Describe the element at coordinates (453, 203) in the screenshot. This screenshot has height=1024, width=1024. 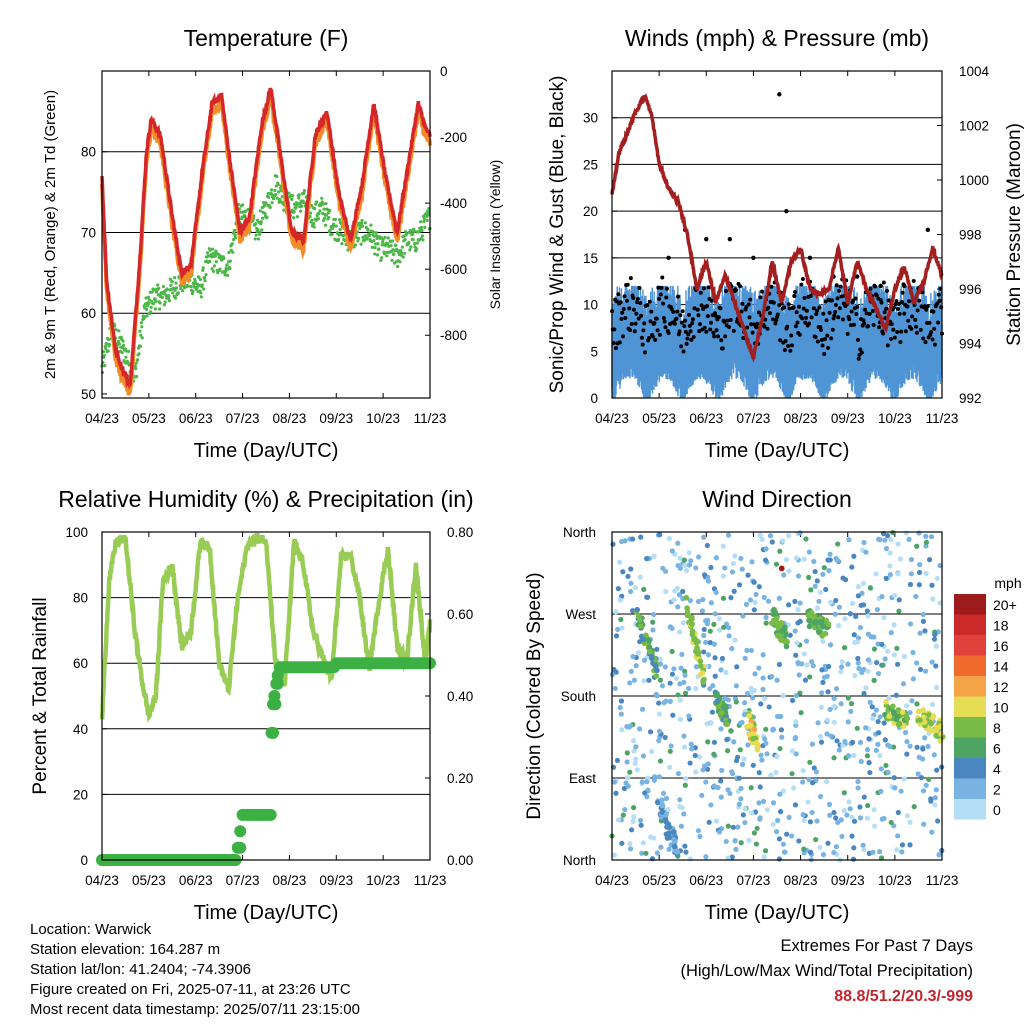
I see `y2-tick-label: -400` at that location.